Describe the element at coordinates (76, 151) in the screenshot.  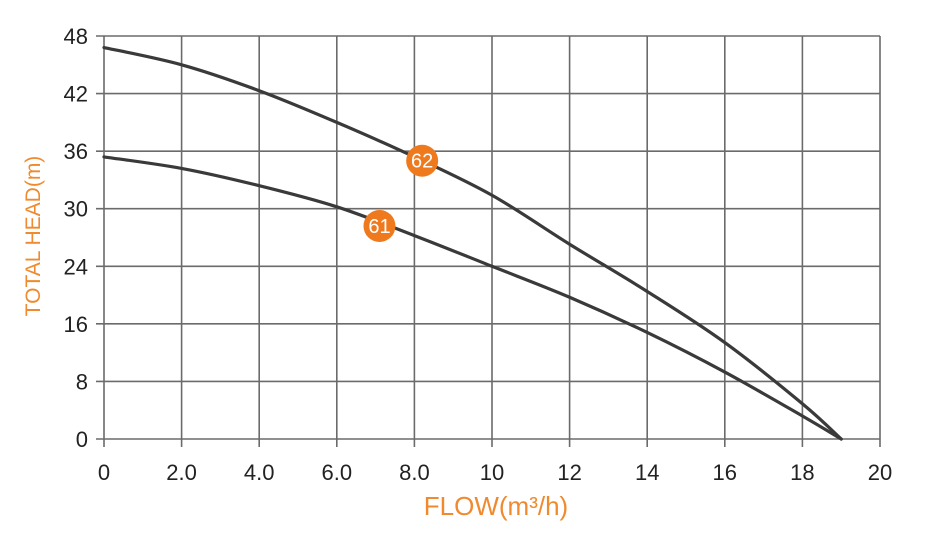
I see `y-tick-label: 36` at that location.